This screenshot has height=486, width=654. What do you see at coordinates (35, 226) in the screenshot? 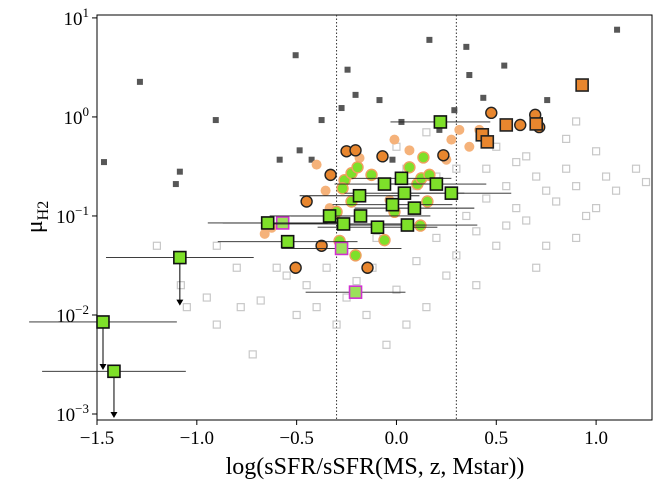
I see `y-label-main: μ` at bounding box center [35, 226].